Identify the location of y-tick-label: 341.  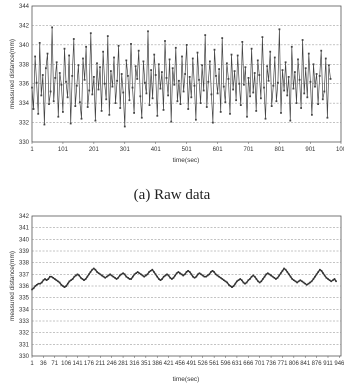
(24, 229).